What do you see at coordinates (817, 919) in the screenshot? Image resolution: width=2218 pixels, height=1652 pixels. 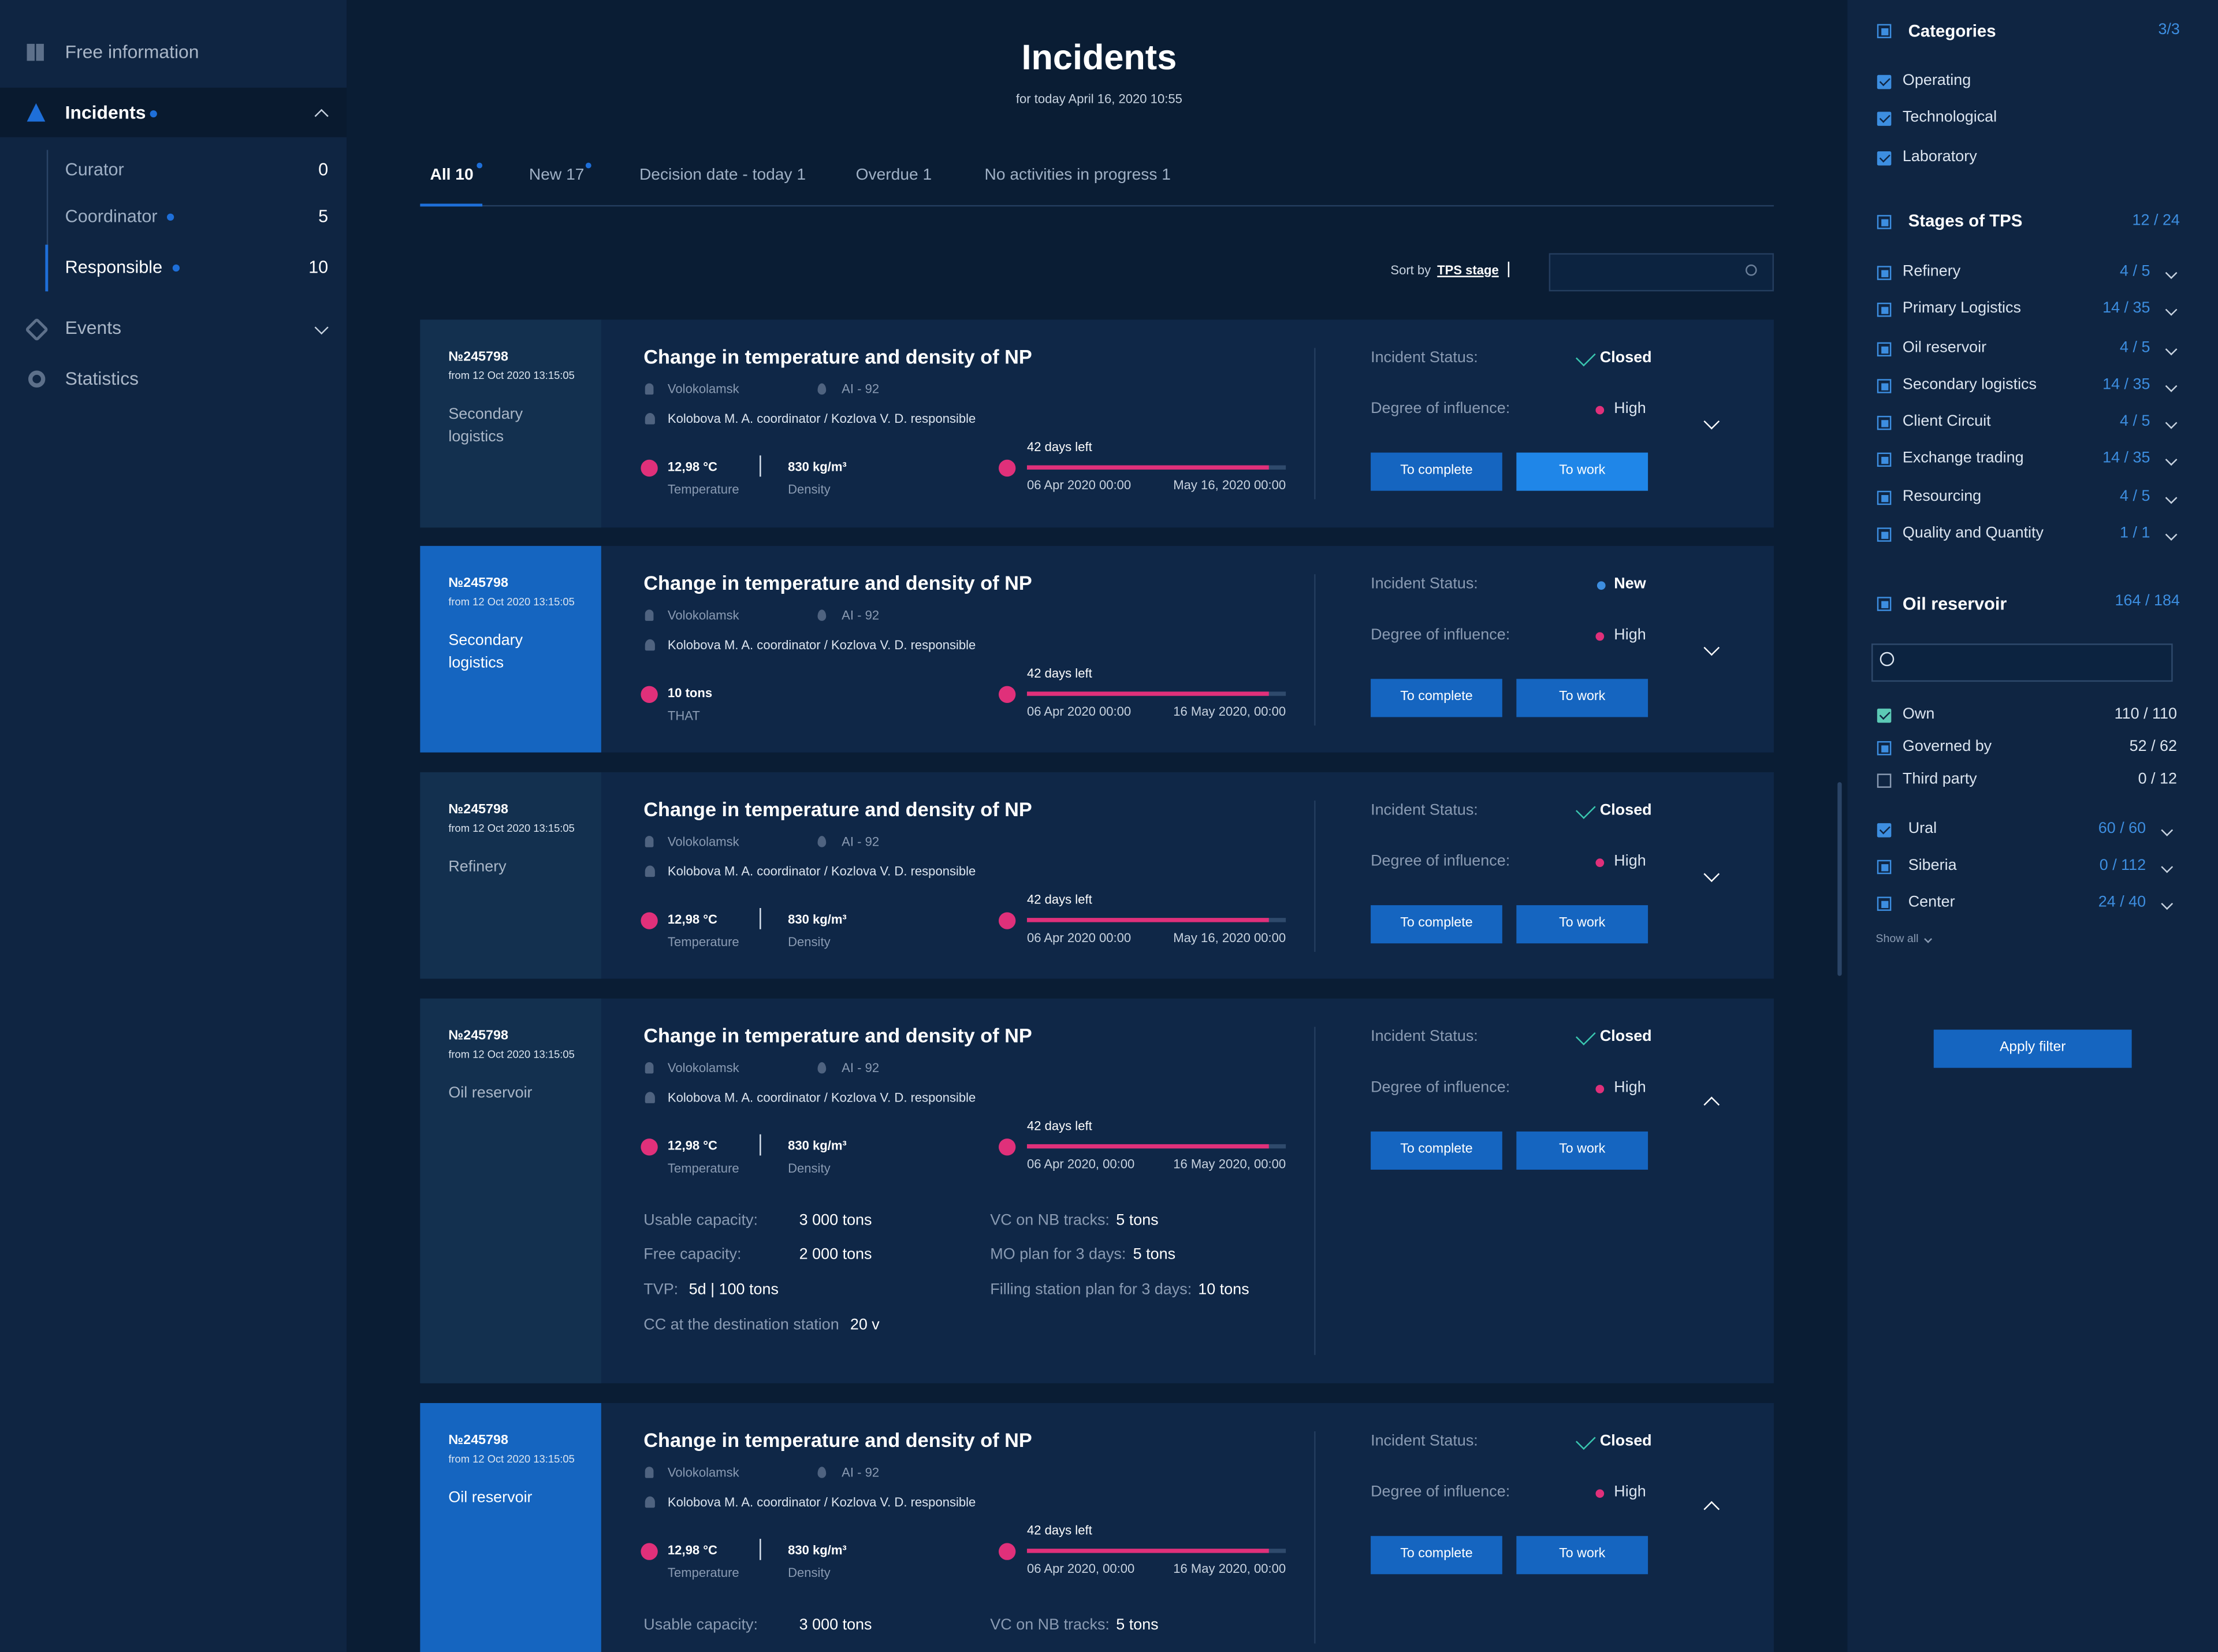 I see `metric-value: 830 kg/m³` at bounding box center [817, 919].